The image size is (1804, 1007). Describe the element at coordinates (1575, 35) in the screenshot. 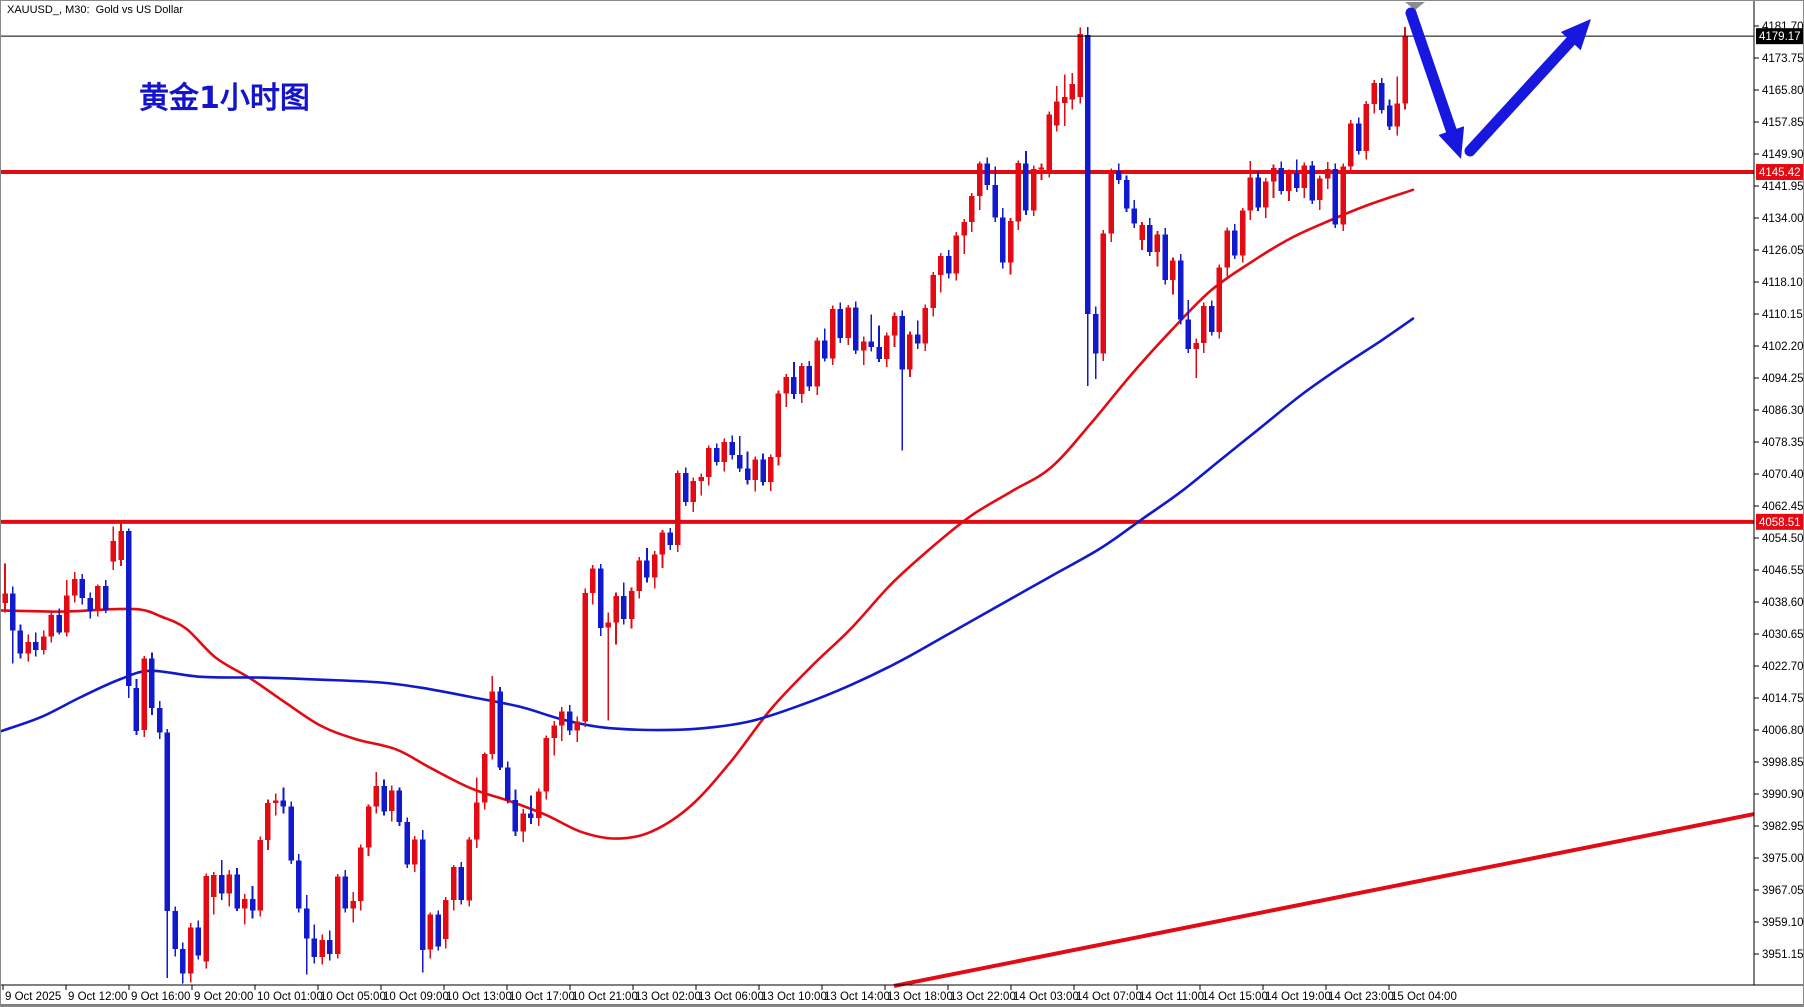

I see `arrow-head-continuation-up` at that location.